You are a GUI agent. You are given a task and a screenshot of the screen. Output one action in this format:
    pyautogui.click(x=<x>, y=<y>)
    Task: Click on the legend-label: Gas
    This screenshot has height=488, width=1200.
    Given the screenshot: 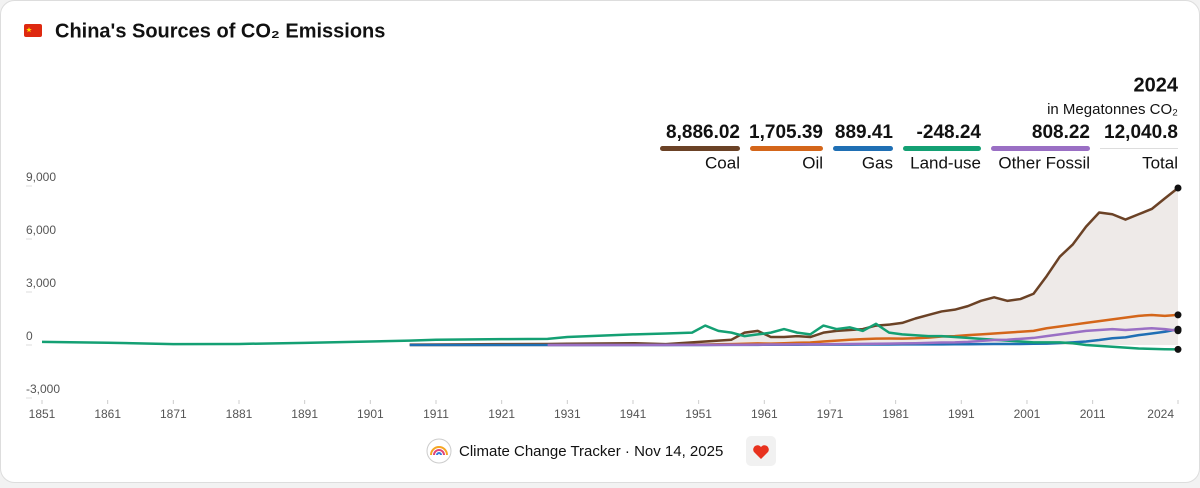 What is the action you would take?
    pyautogui.click(x=877, y=162)
    